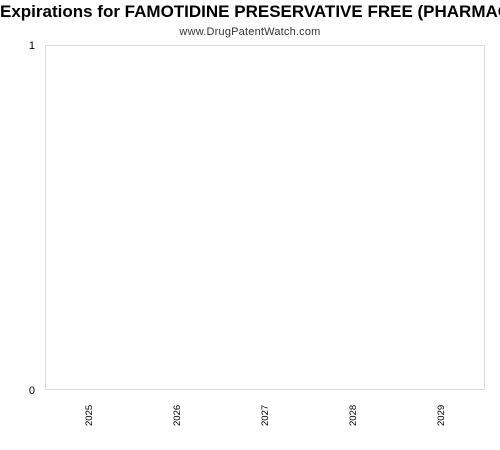 This screenshot has width=500, height=450. I want to click on y-tick-label: 0, so click(32, 391).